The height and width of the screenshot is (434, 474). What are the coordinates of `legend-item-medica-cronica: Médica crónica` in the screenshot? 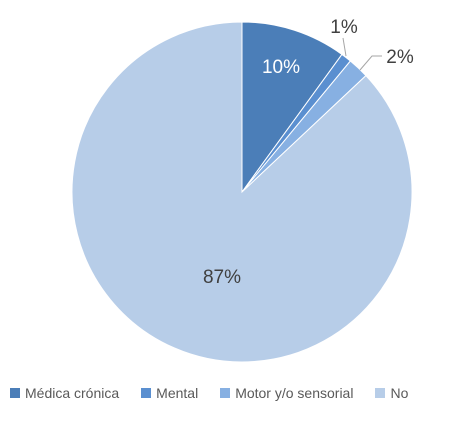 It's located at (64, 393).